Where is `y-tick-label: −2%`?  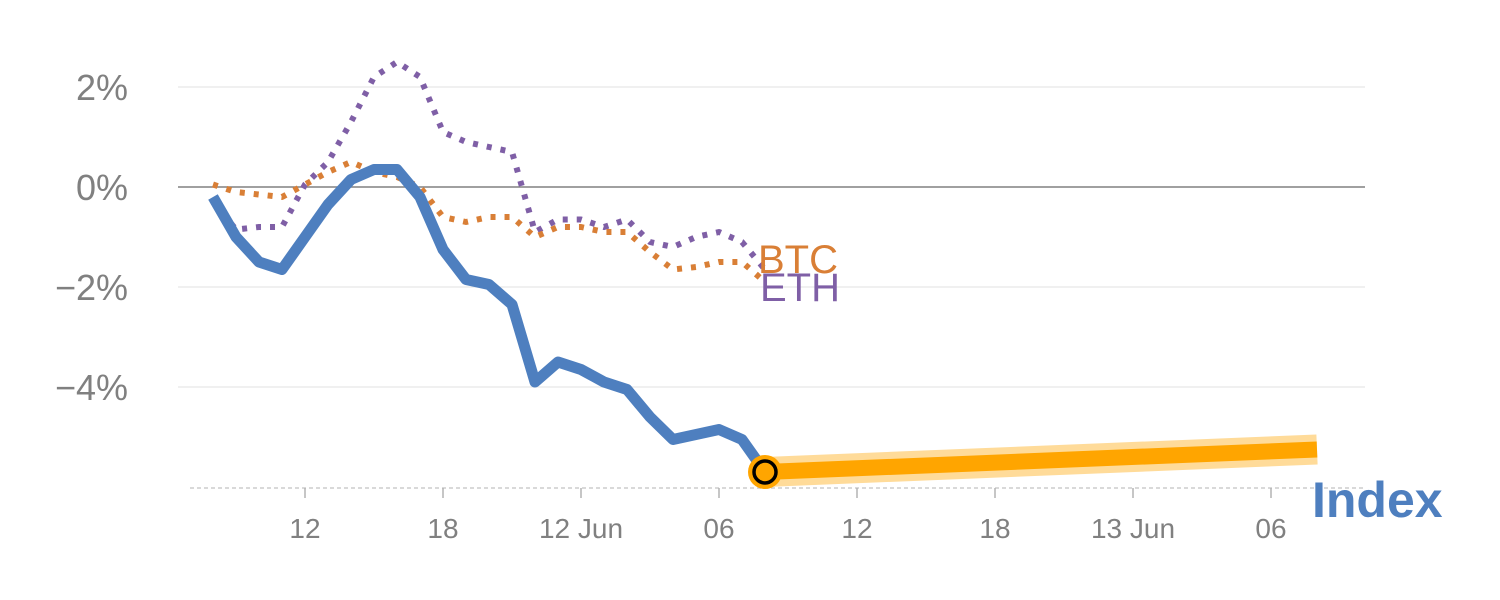
y-tick-label: −2% is located at coordinates (91, 287).